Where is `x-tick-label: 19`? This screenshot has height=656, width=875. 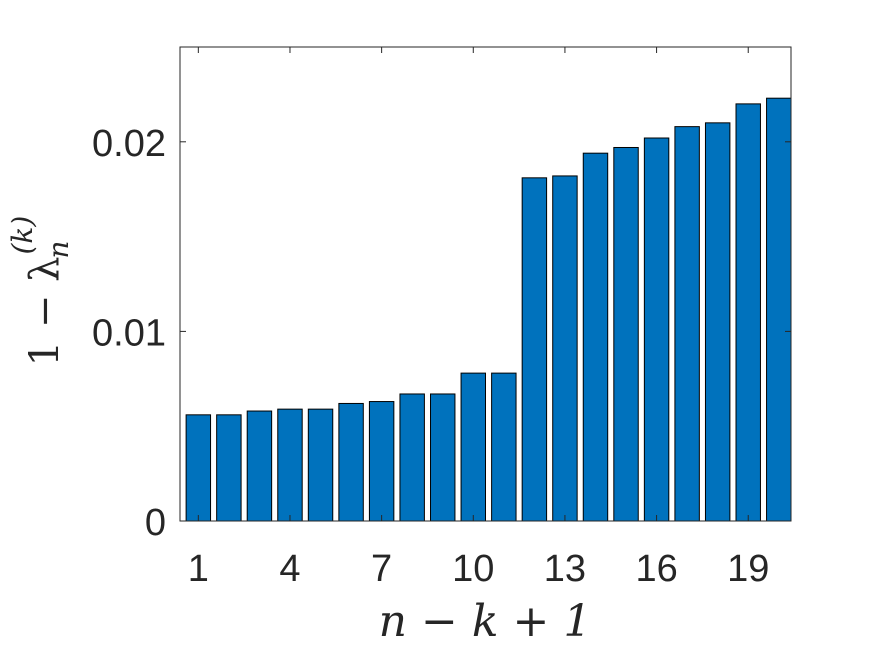
x-tick-label: 19 is located at coordinates (748, 569).